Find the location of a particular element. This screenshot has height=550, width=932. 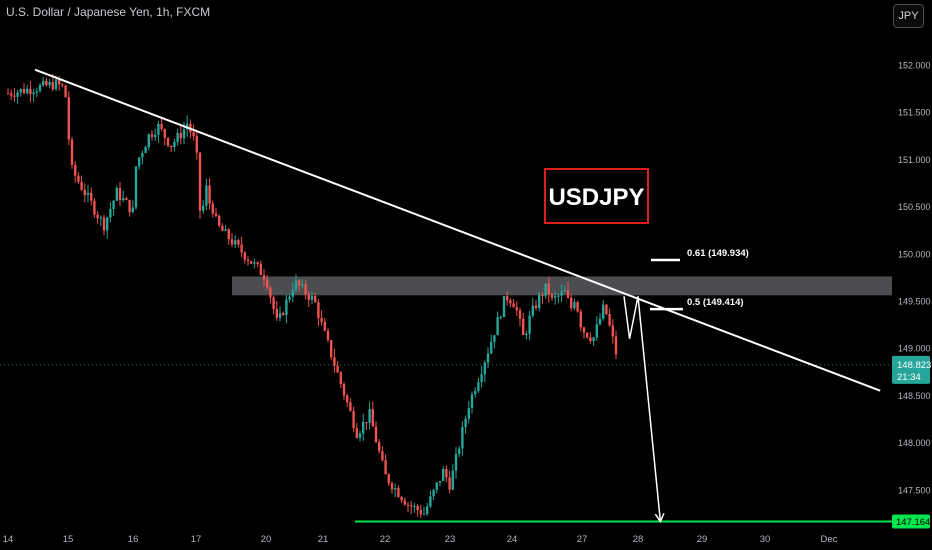

fib-level-label: 0.5 (149.414) is located at coordinates (715, 302).